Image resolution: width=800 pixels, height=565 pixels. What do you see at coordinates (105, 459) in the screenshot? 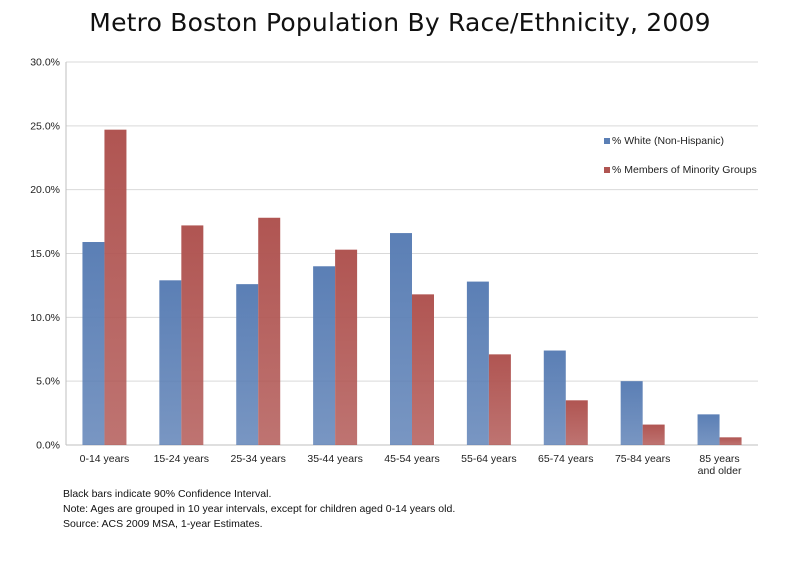
I see `x-tick-label: 0-14 years` at bounding box center [105, 459].